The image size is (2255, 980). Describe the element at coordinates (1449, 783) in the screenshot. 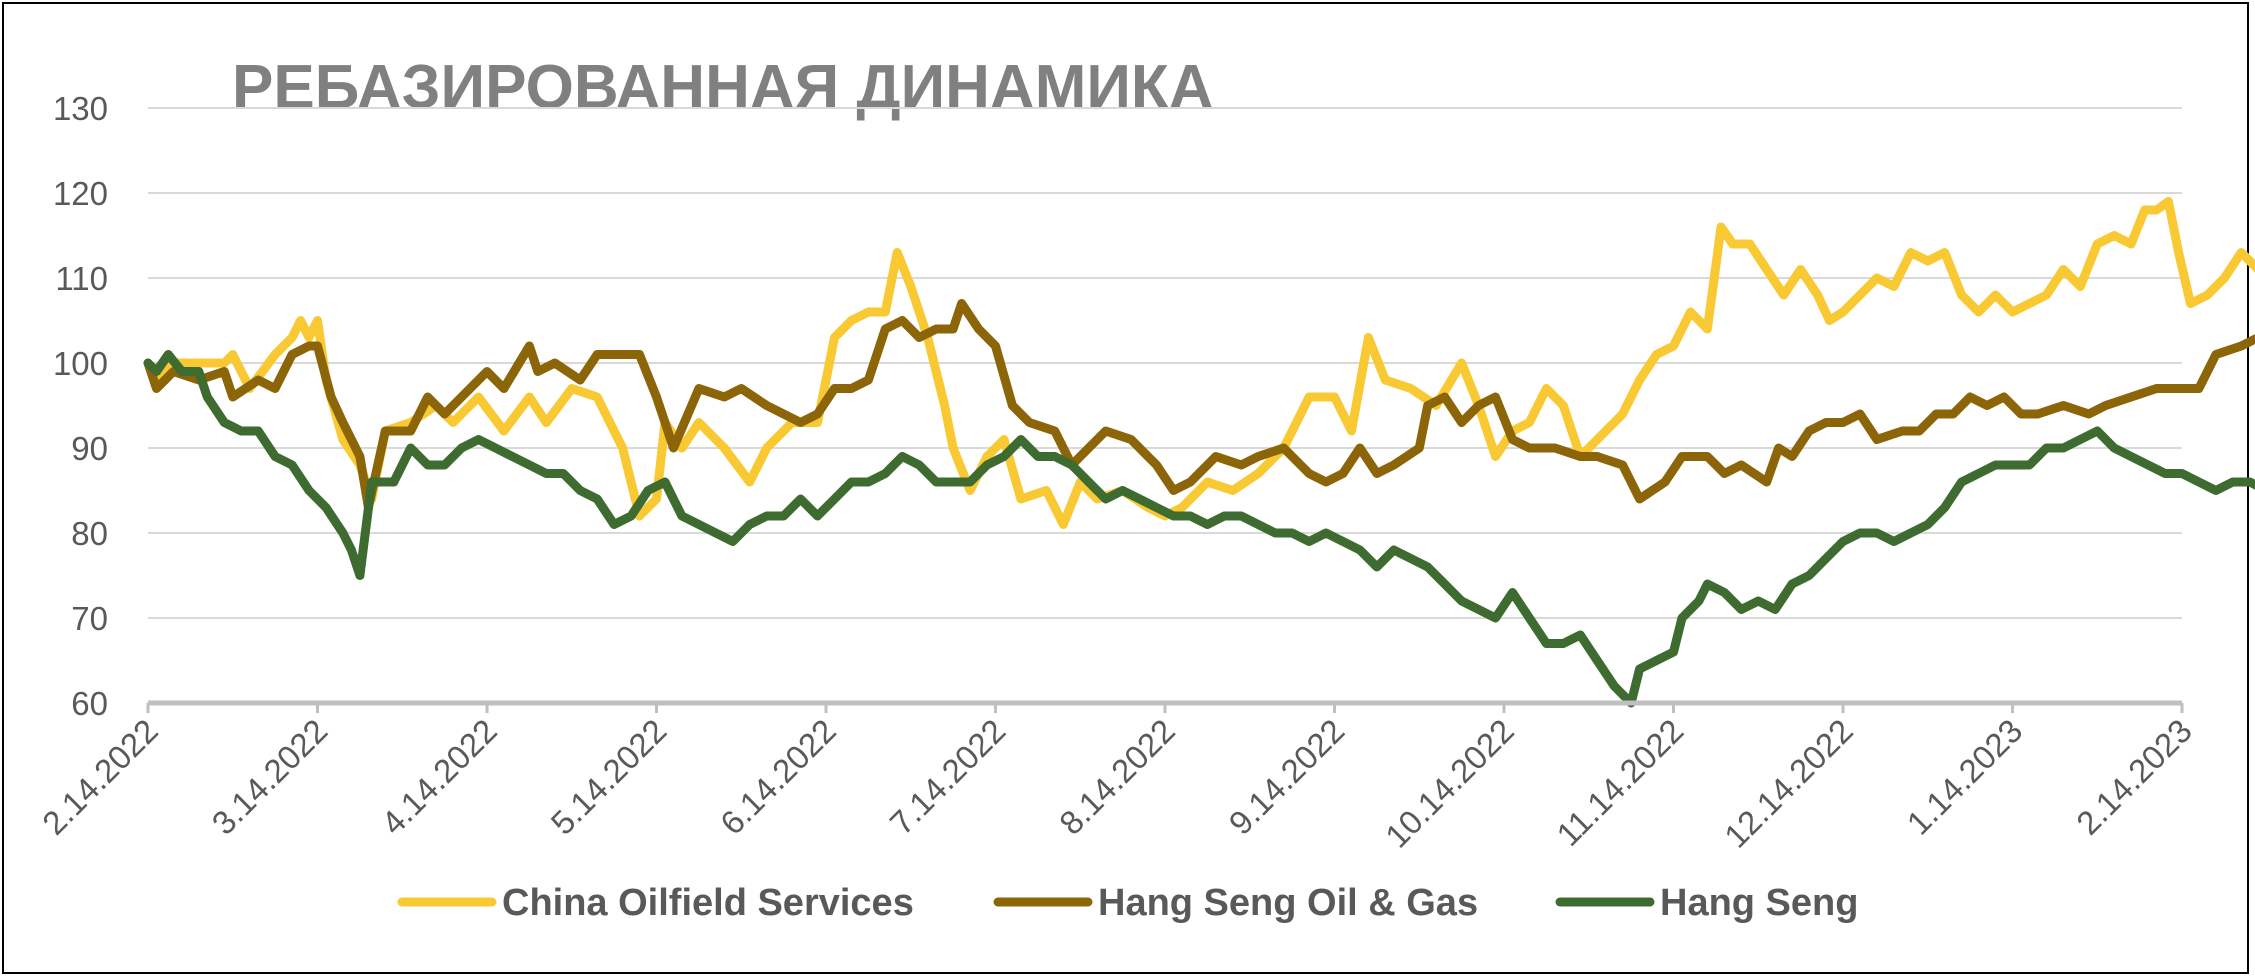

I see `x-tick-label: 10.14.2022` at that location.